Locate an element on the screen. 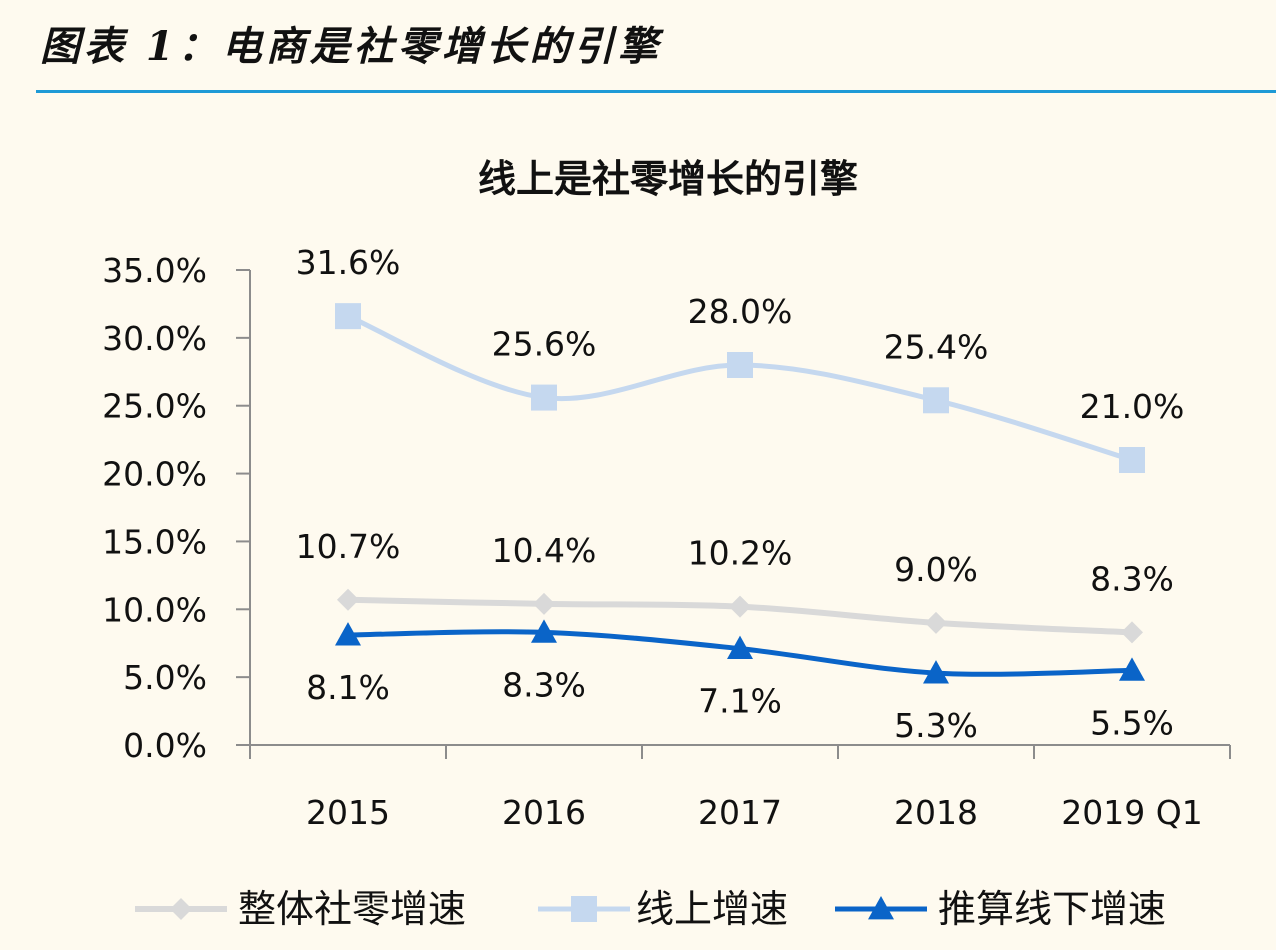 This screenshot has height=950, width=1276. data-label-total: 10.4% is located at coordinates (544, 550).